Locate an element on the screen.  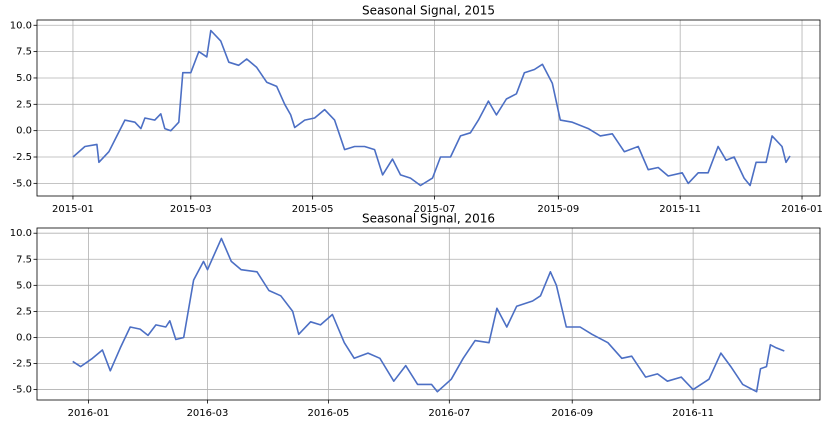
x-tick-label: 2016-09 is located at coordinates (572, 413).